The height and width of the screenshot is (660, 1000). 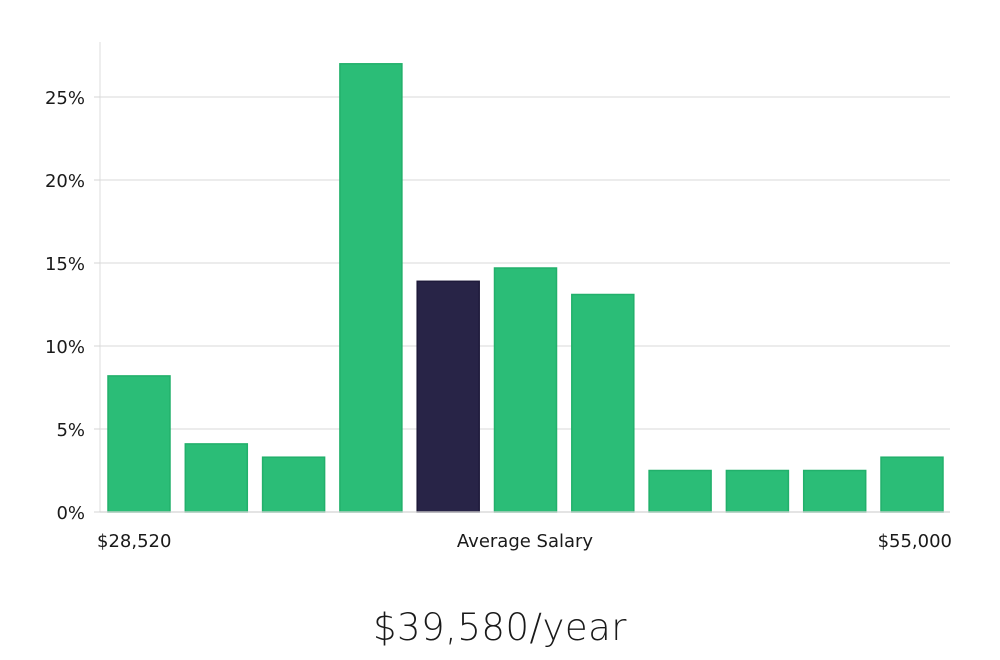 What do you see at coordinates (72, 306) in the screenshot?
I see `y-axis-ticks: 0% 5% 10% 15% 20% 25%` at bounding box center [72, 306].